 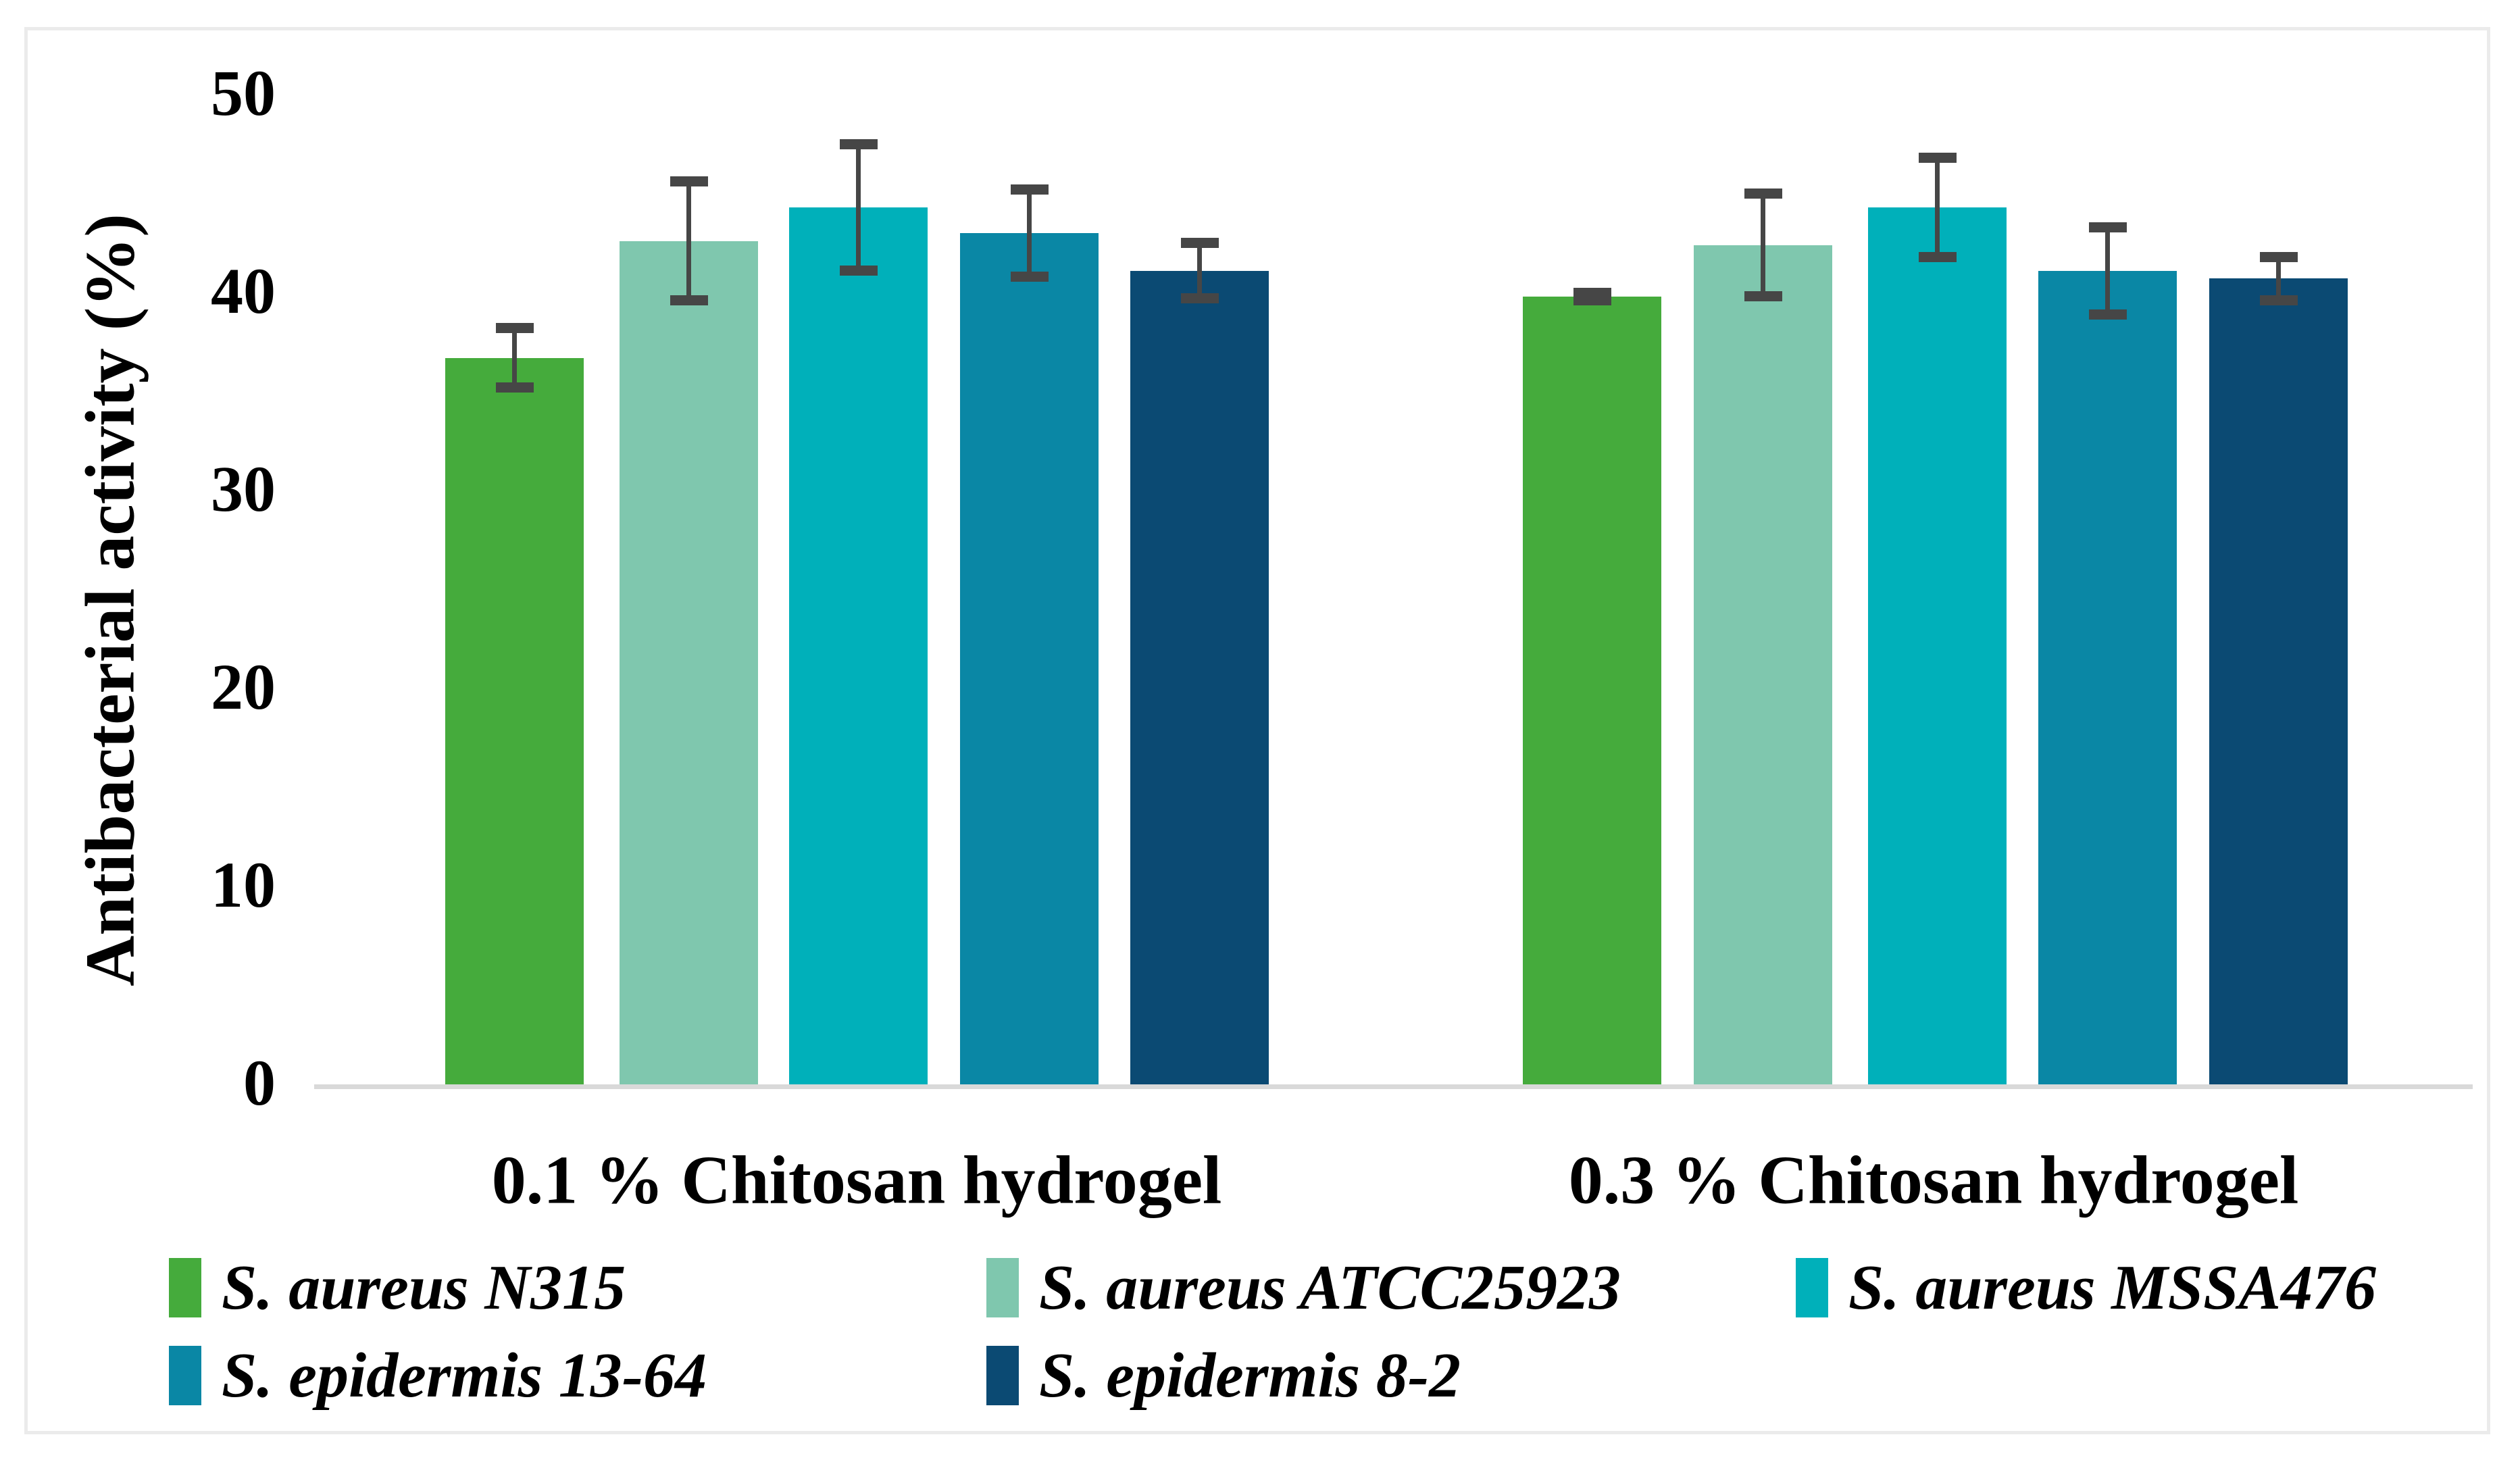 I want to click on y-tick-label: 50, so click(x=243, y=93).